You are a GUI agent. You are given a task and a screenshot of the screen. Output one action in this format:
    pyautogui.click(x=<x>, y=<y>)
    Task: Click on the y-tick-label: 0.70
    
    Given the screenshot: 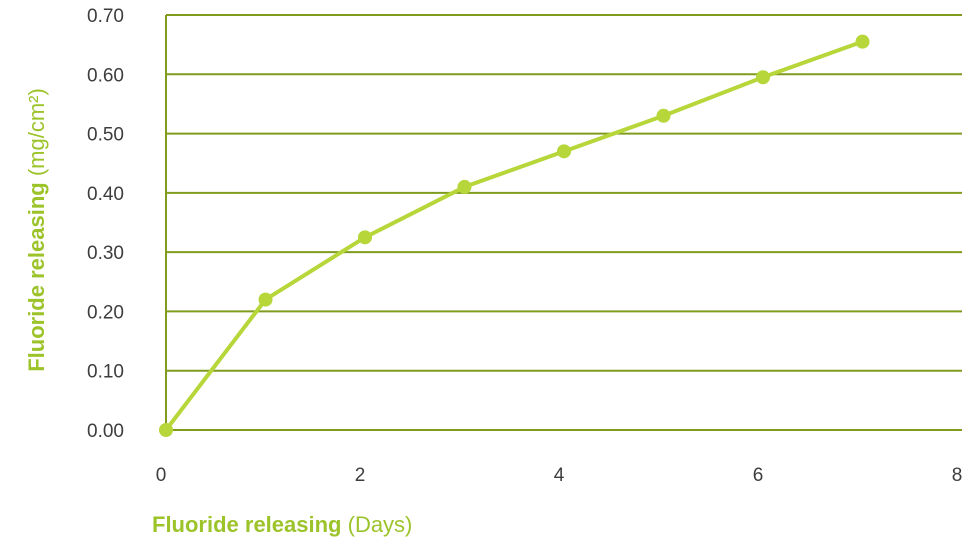 What is the action you would take?
    pyautogui.click(x=105, y=16)
    